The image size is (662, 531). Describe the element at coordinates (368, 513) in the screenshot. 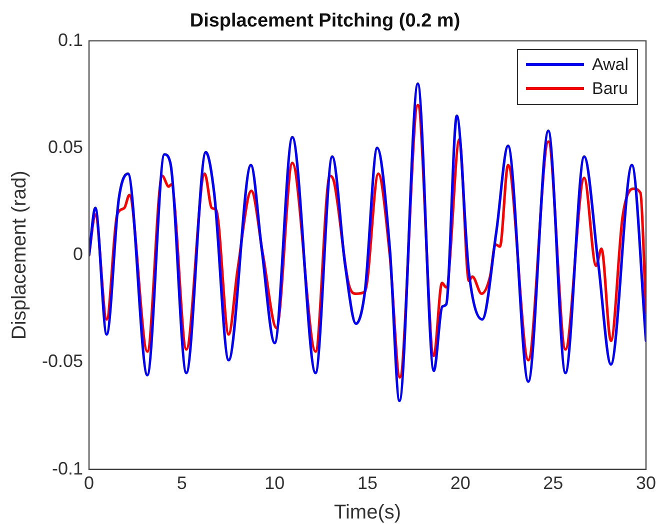

I see `x-axis-title: Time(s)` at that location.